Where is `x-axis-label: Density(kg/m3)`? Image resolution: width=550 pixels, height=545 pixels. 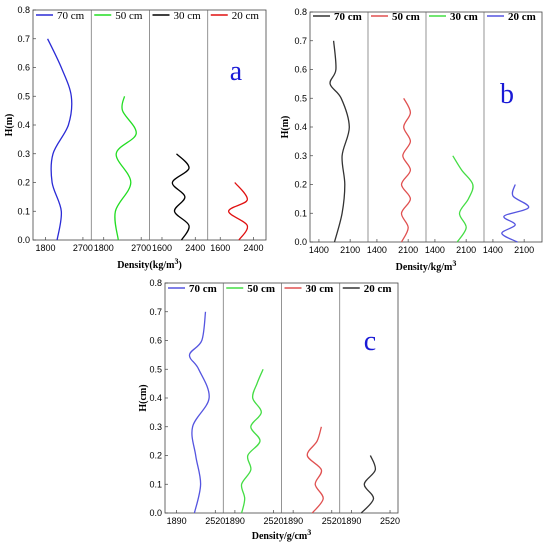
x-axis-label: Density(kg/m3) is located at coordinates (149, 264).